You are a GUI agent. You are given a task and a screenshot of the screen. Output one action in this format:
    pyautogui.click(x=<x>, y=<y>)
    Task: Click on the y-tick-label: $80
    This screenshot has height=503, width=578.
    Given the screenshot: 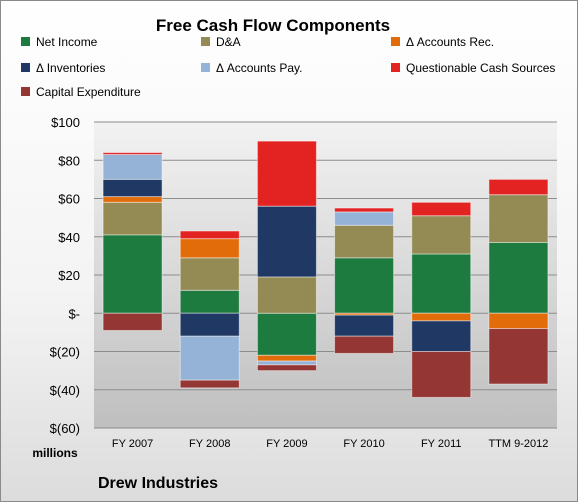 What is the action you would take?
    pyautogui.click(x=69, y=160)
    